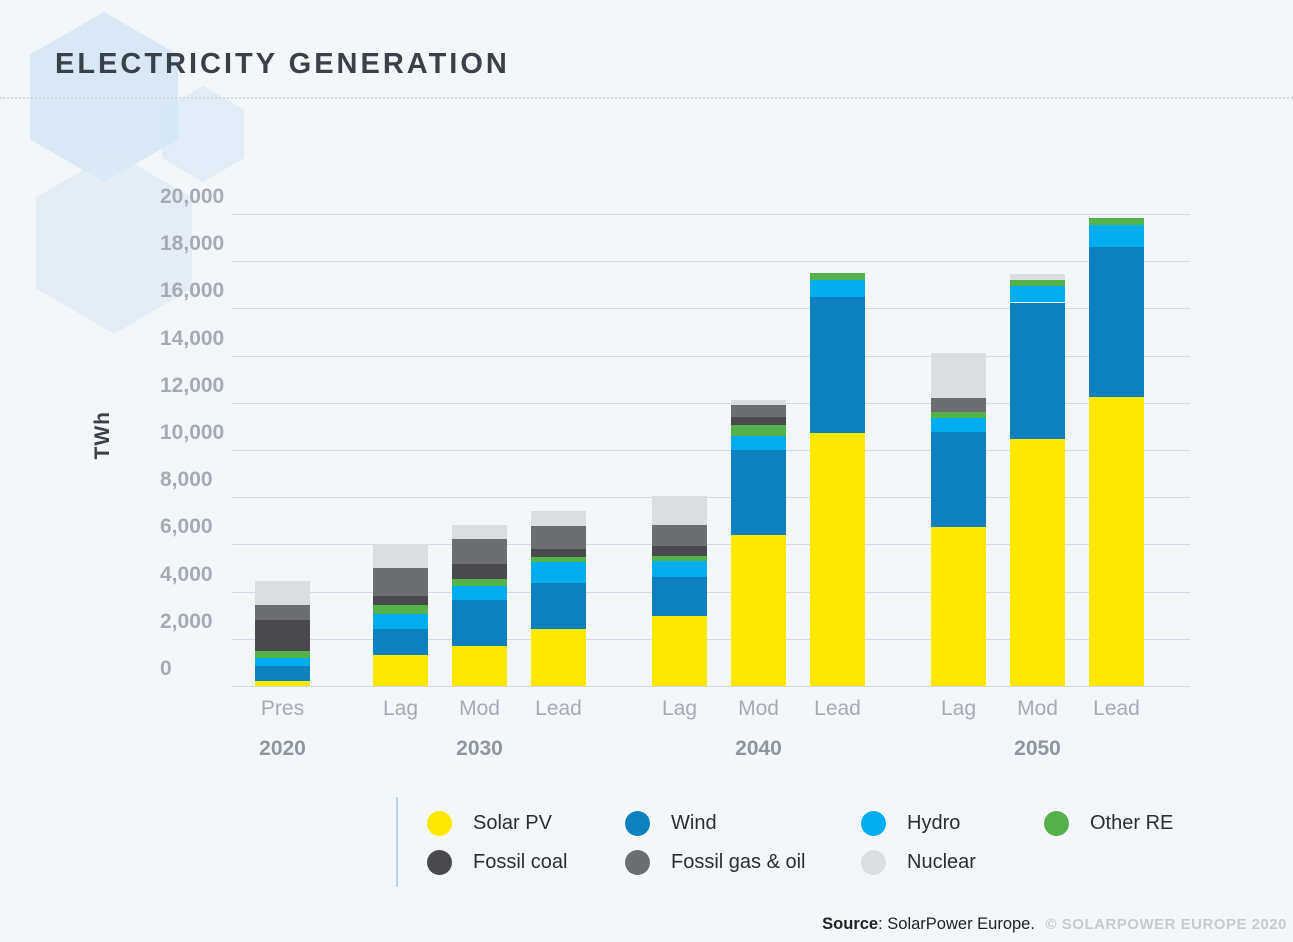 The width and height of the screenshot is (1293, 942). What do you see at coordinates (758, 748) in the screenshot?
I see `x-axis-year-label: 2040` at bounding box center [758, 748].